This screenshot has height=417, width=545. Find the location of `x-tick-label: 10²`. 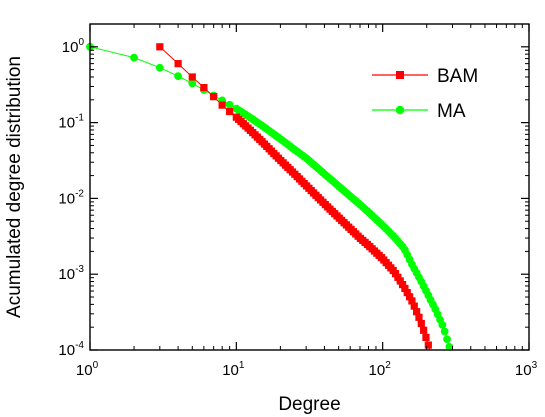

x-tick-label: 10² is located at coordinates (380, 369).